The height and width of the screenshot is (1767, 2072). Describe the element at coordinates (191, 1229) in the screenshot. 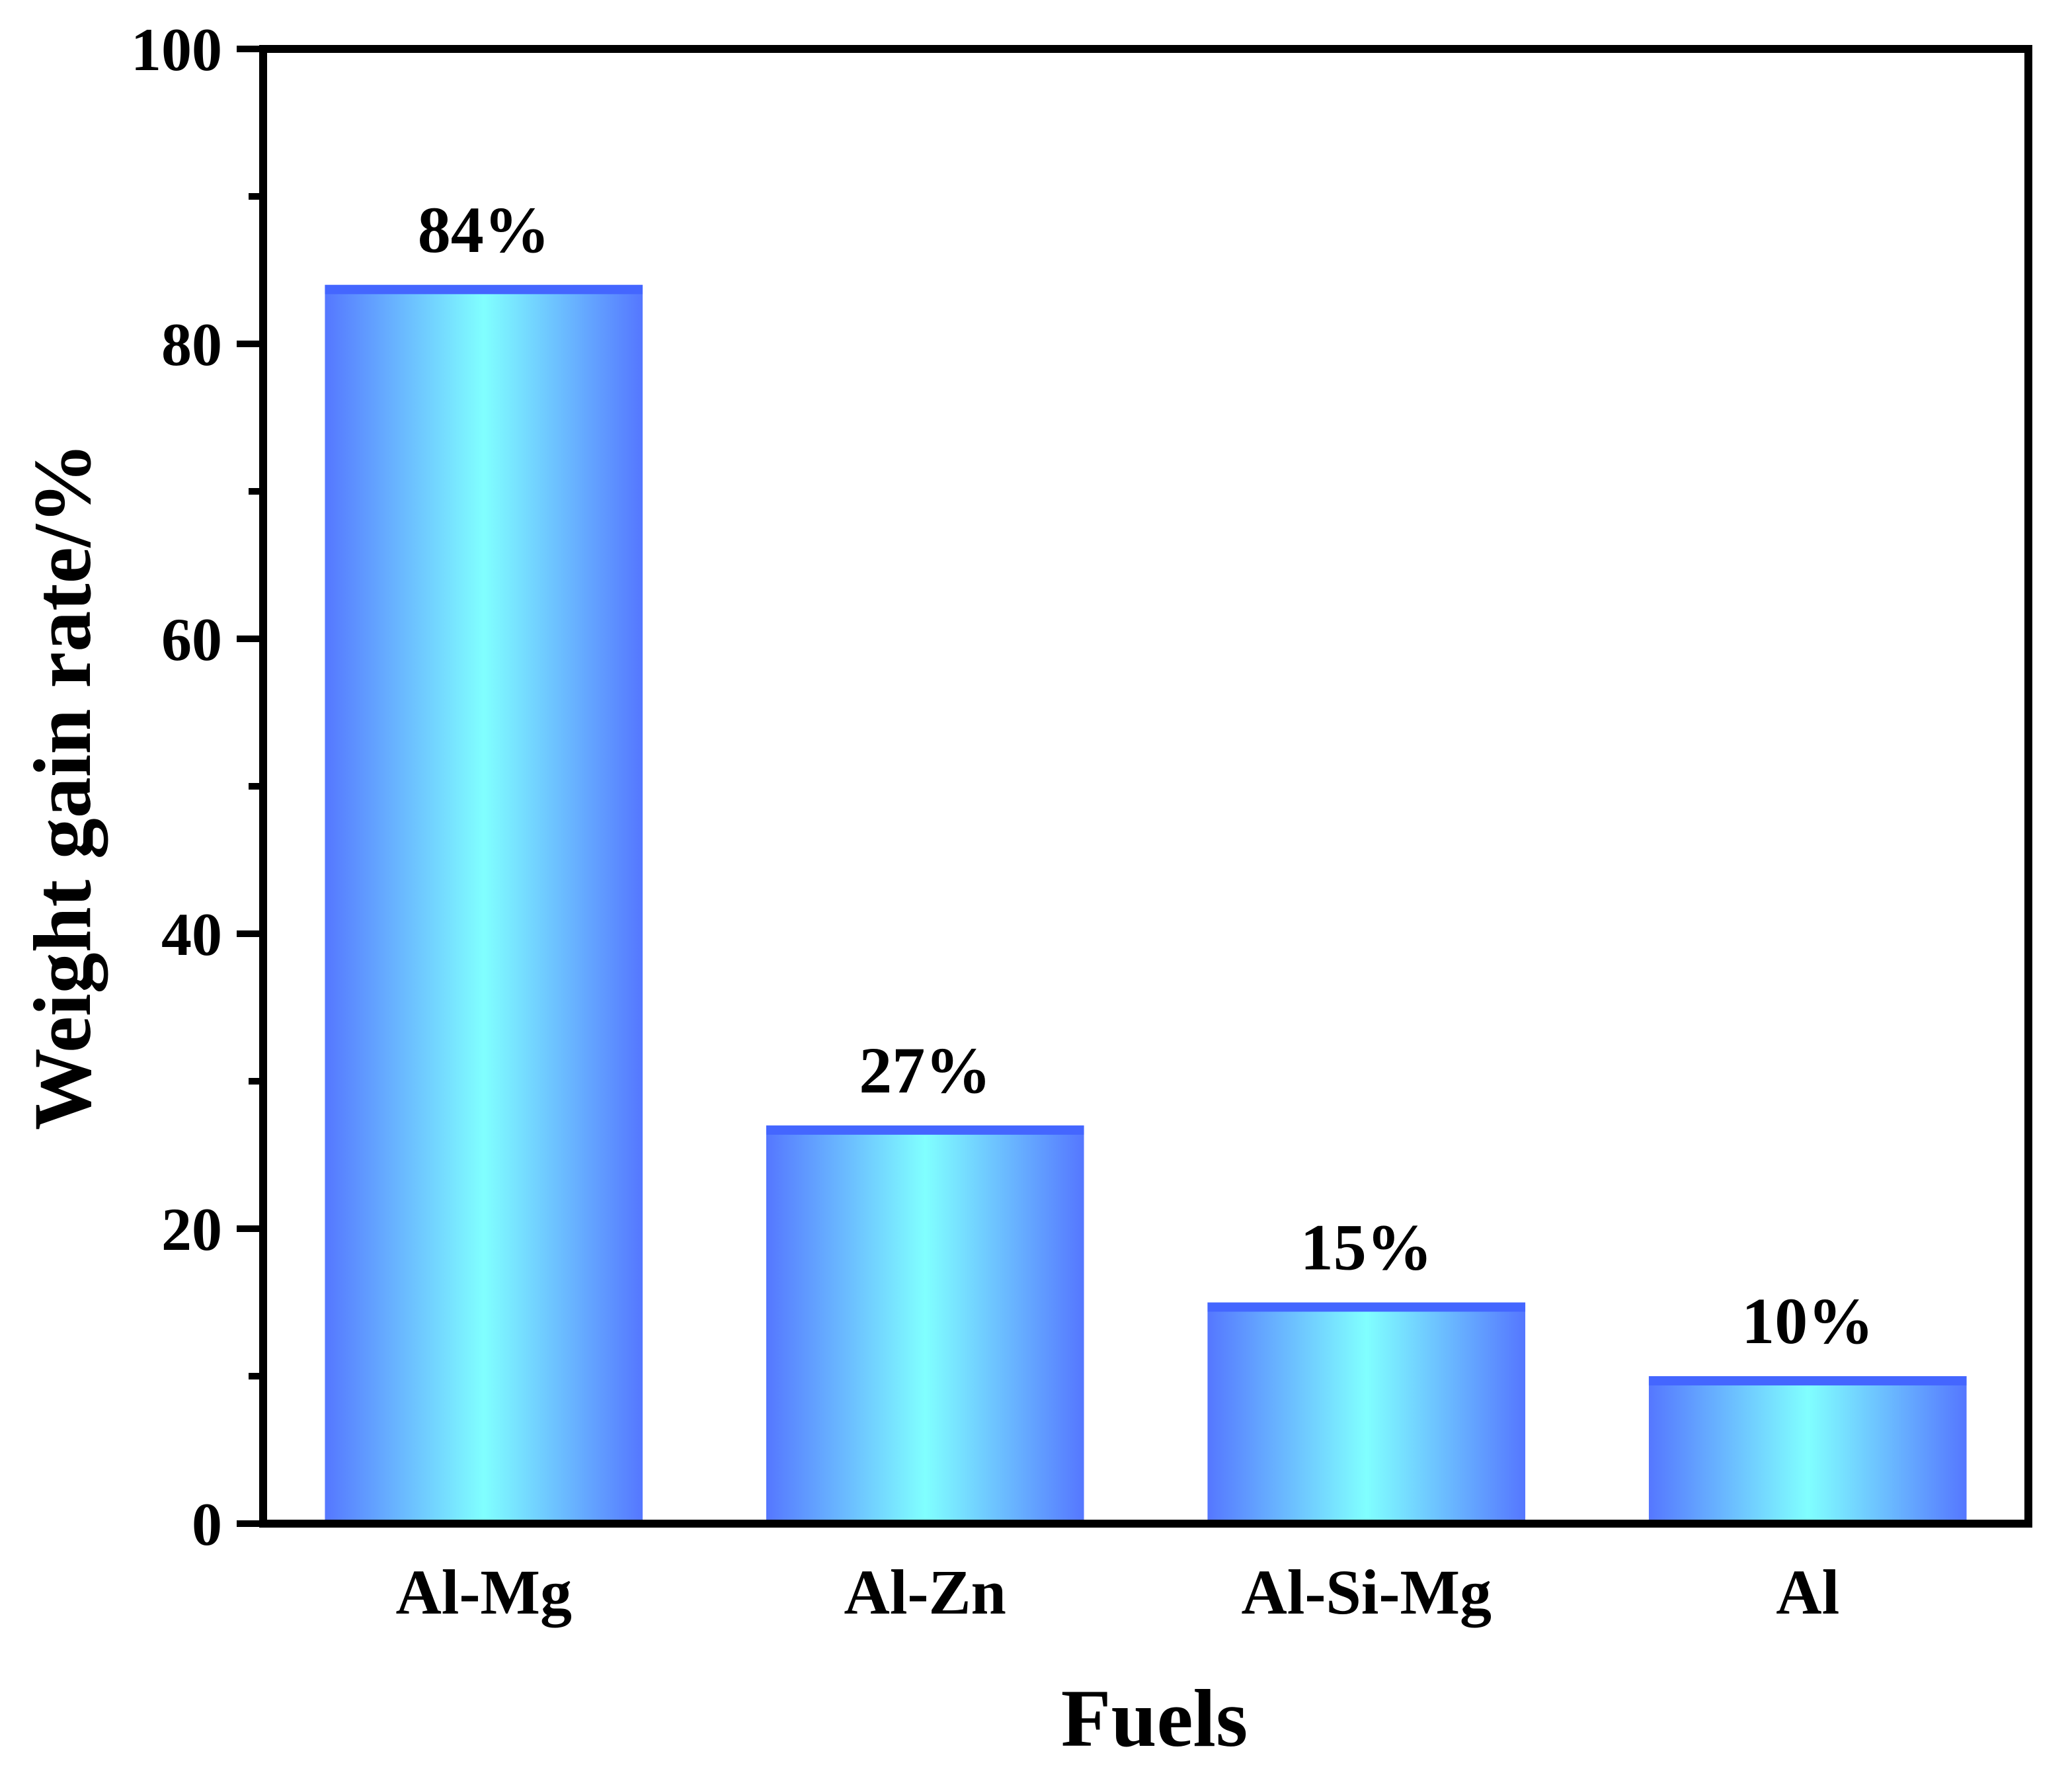

I see `y-tick-label: 20` at that location.